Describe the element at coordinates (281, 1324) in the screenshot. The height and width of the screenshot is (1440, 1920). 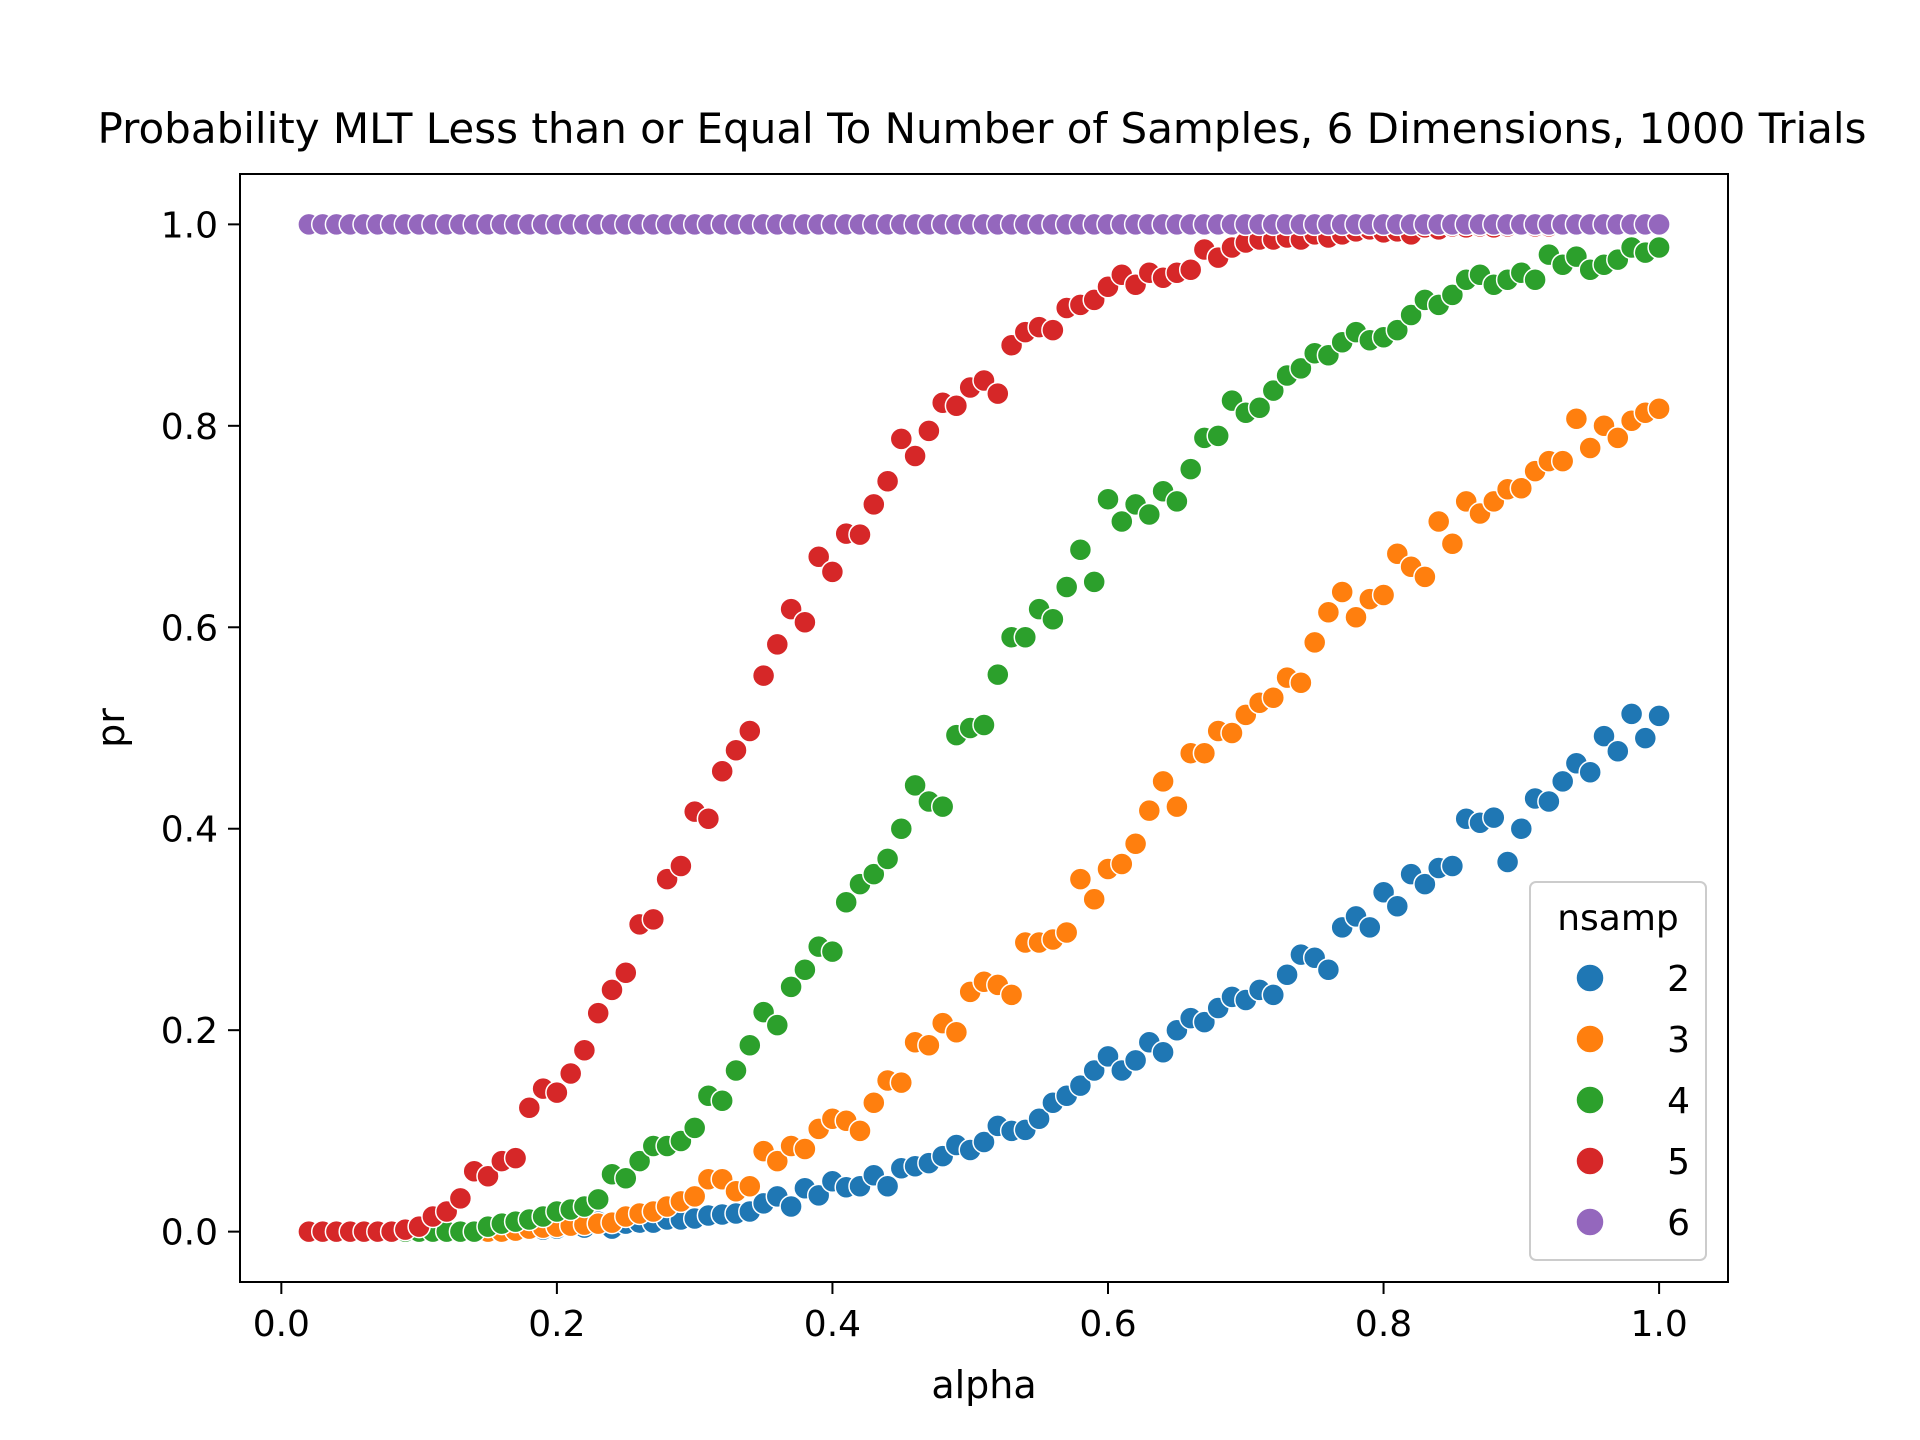
I see `x-tick-label: 0.0` at that location.